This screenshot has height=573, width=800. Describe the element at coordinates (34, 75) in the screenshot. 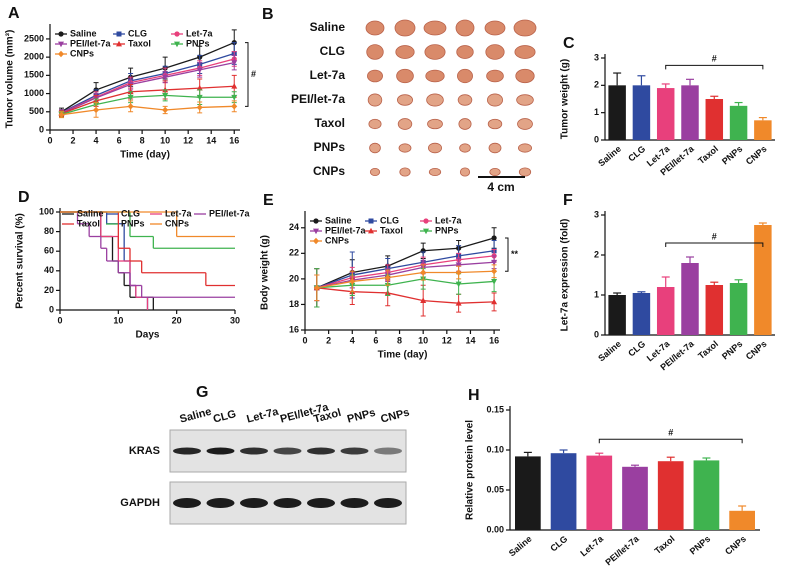

I see `y-tick-label: 1500` at that location.